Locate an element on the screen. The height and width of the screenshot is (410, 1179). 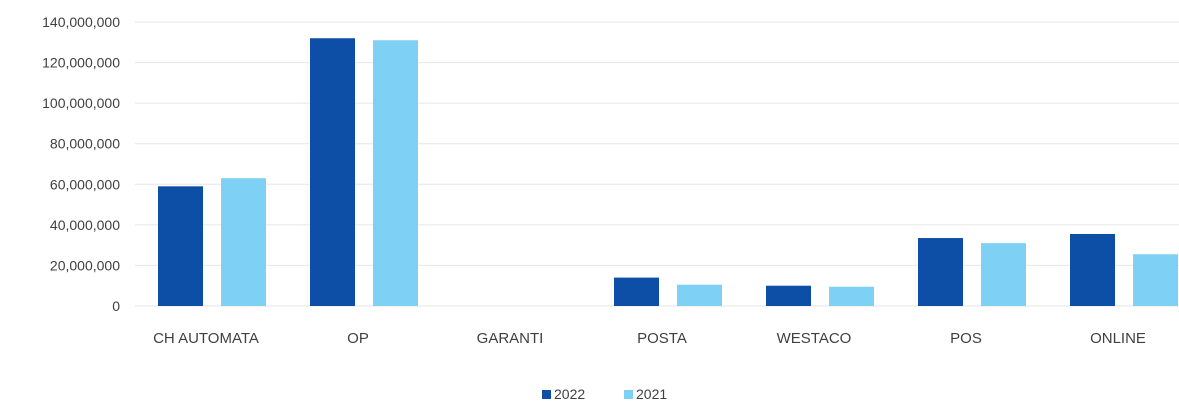
x-category-label: POSTA is located at coordinates (662, 338).